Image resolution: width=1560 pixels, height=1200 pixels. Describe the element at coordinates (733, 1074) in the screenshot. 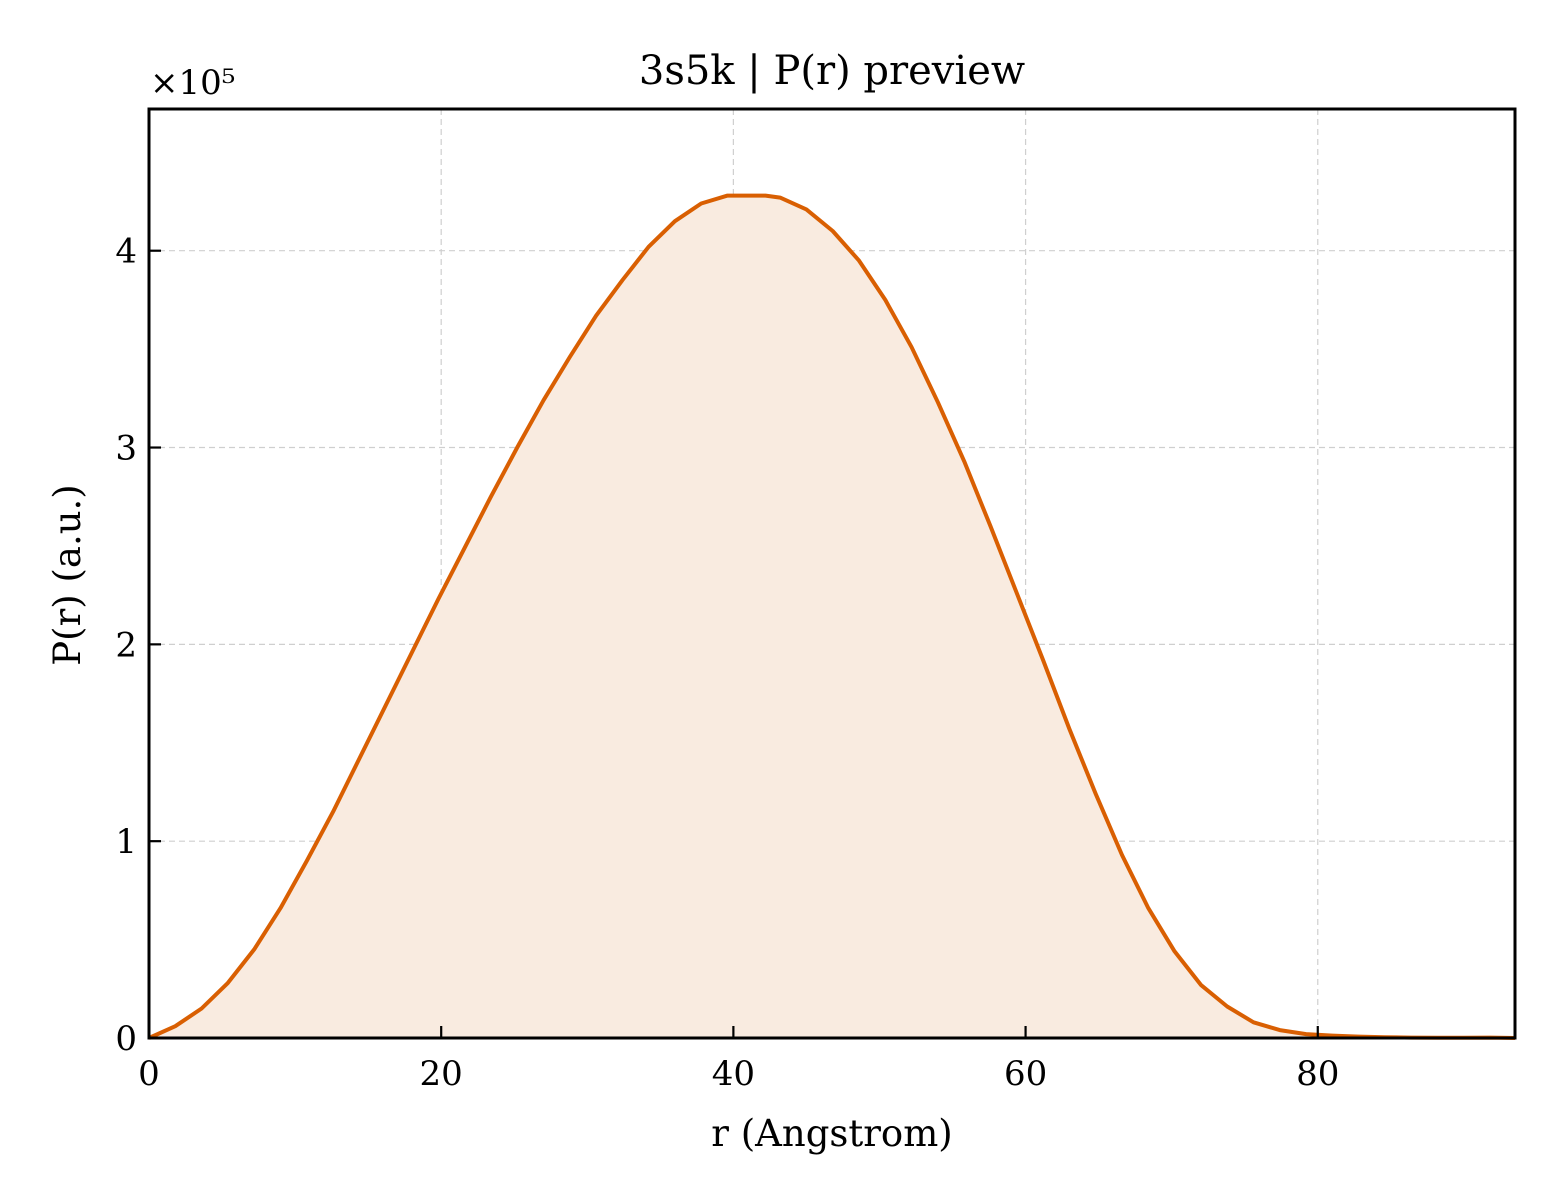

I see `x-tick-label-2: 40` at that location.